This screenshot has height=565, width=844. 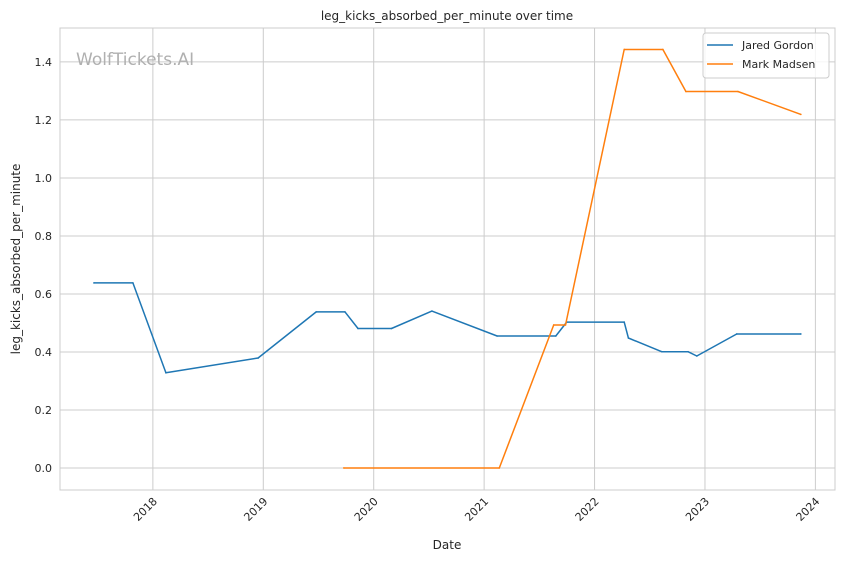 I want to click on x-tick-label: 2022, so click(x=587, y=509).